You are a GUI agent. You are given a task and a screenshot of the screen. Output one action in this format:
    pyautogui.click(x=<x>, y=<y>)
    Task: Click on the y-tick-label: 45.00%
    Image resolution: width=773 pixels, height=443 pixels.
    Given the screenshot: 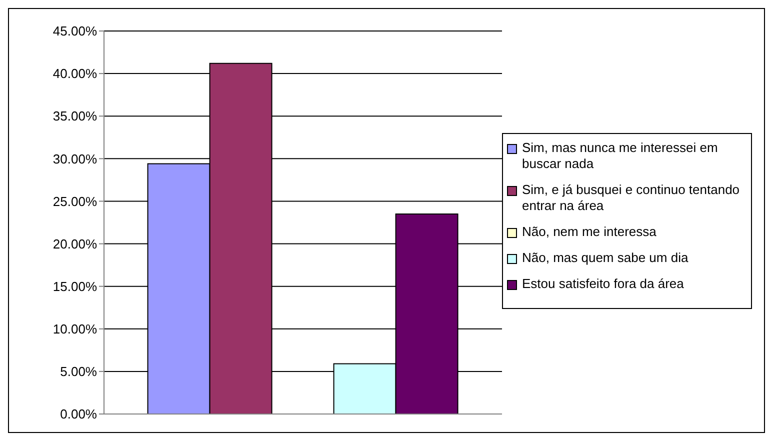 What is the action you would take?
    pyautogui.click(x=75, y=31)
    